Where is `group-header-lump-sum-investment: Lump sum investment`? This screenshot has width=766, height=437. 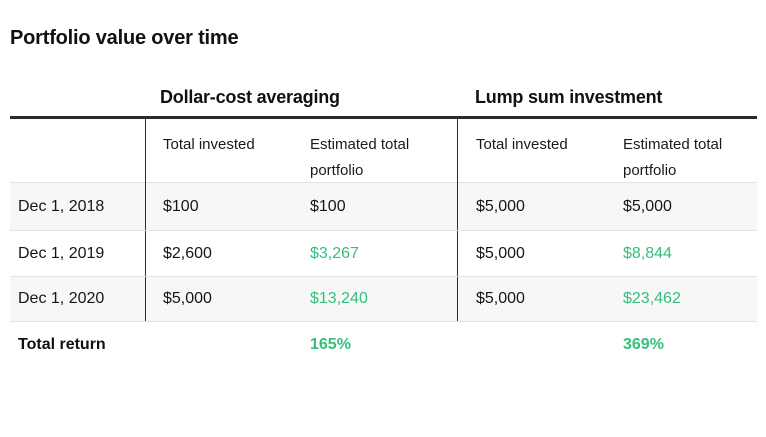 group-header-lump-sum-investment: Lump sum investment is located at coordinates (569, 97).